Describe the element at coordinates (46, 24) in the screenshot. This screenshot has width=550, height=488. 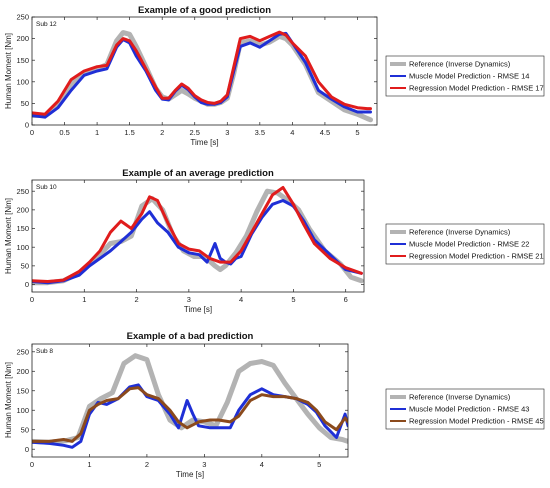
I see `subject-label: Sub 12` at that location.